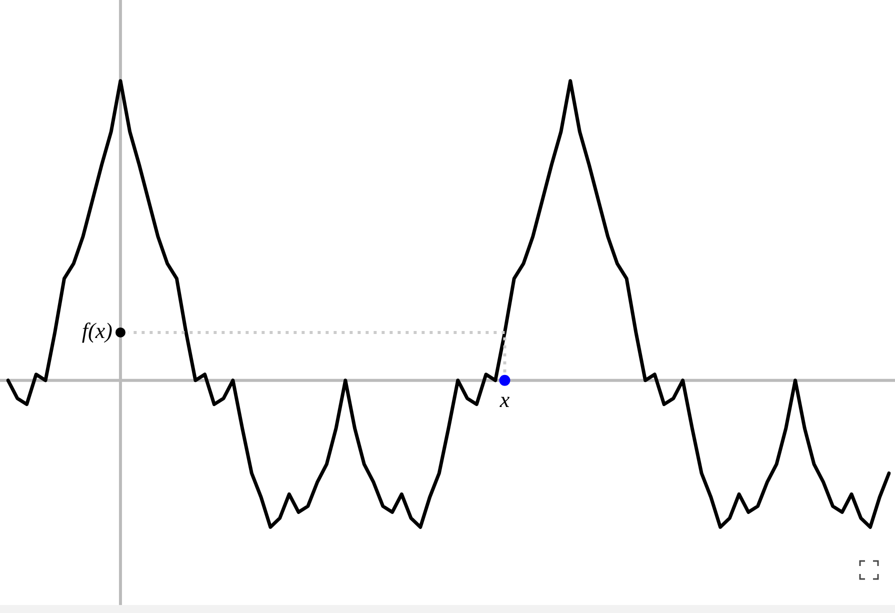 The height and width of the screenshot is (613, 895). Describe the element at coordinates (97, 331) in the screenshot. I see `annotation: f(x)` at that location.